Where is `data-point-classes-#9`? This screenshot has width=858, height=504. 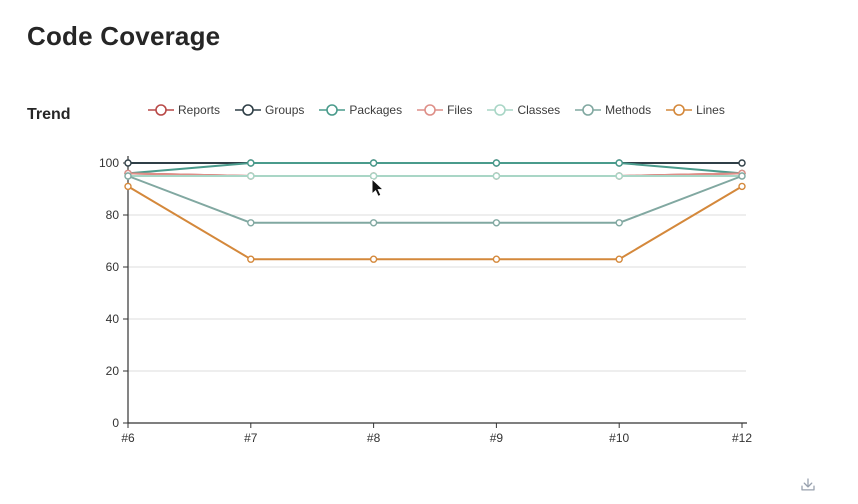 data-point-classes-#9 is located at coordinates (496, 176).